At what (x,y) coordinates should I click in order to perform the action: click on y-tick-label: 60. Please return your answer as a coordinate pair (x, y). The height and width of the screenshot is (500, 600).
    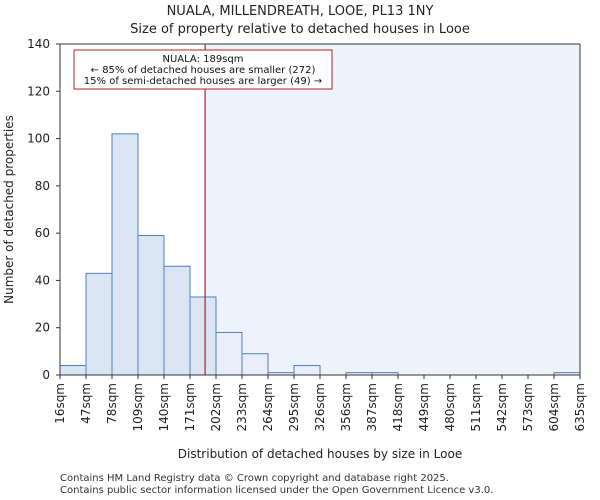
    Looking at the image, I should click on (42, 233).